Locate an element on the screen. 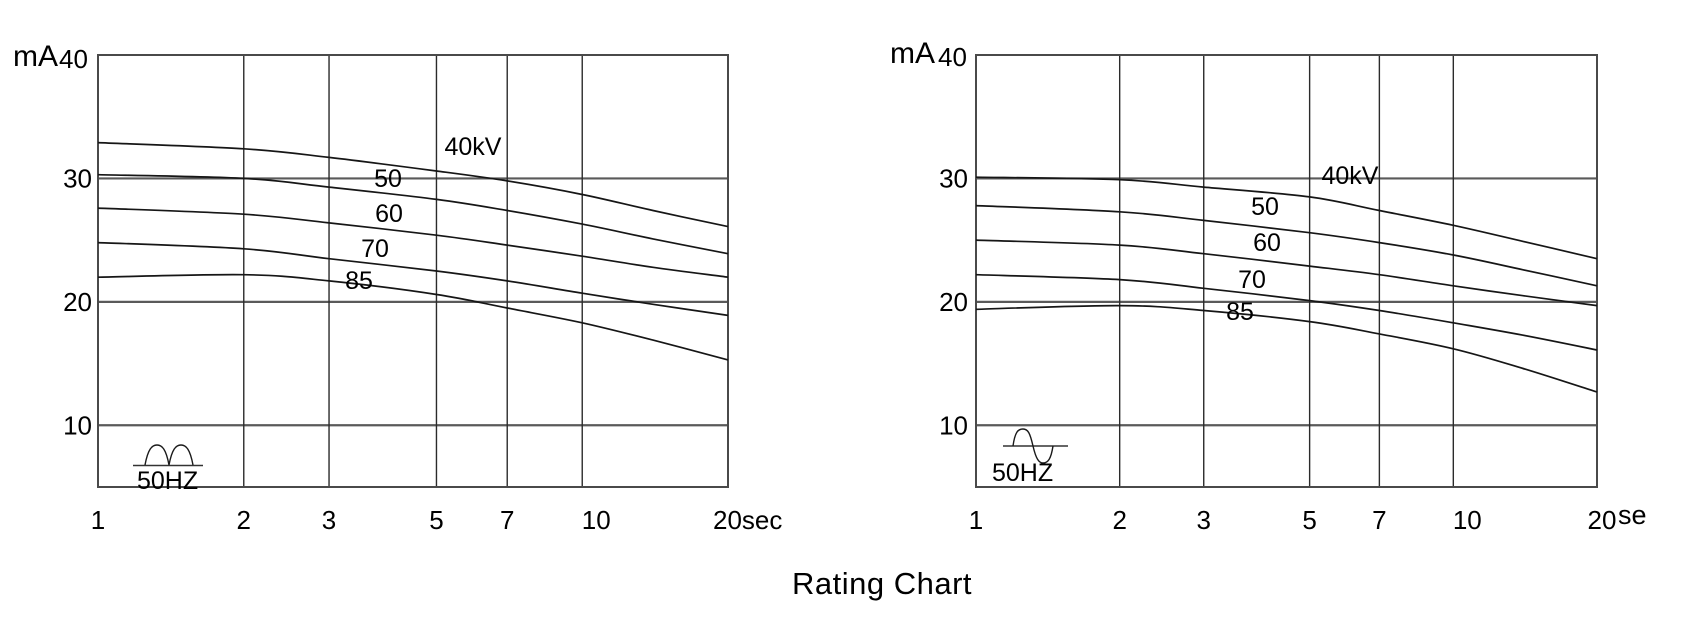 The height and width of the screenshot is (639, 1683). full-wave-rectified-waveform-icon-humps is located at coordinates (169, 455).